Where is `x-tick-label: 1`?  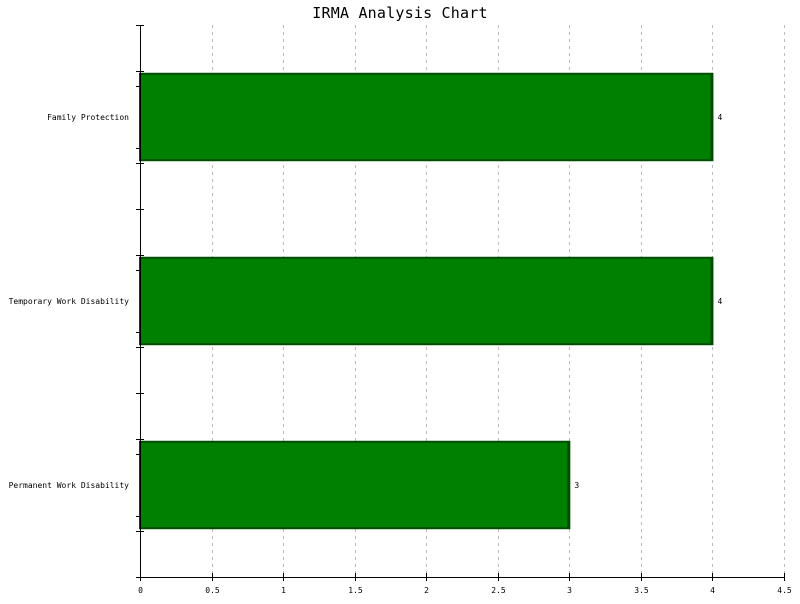 x-tick-label: 1 is located at coordinates (283, 590).